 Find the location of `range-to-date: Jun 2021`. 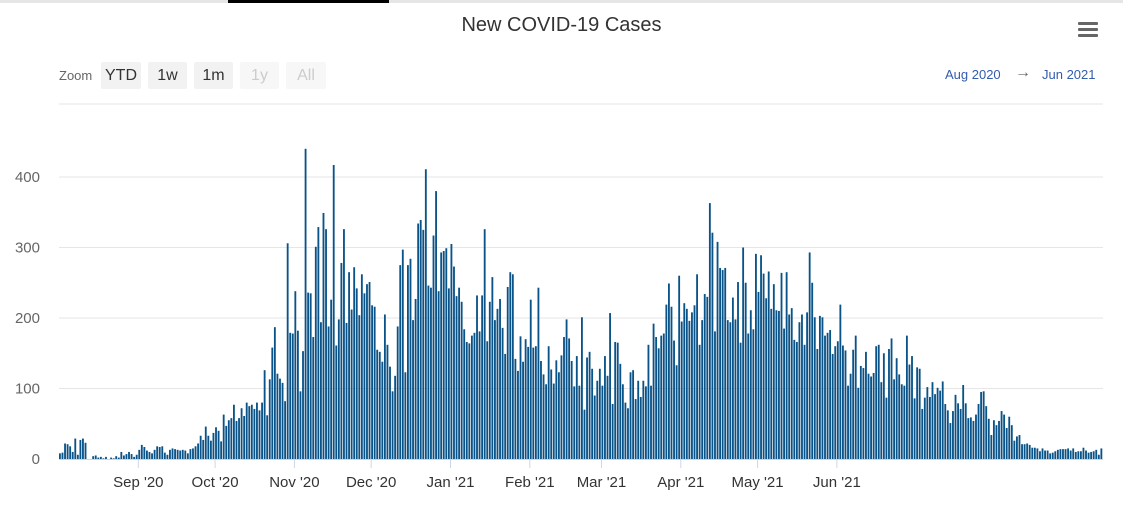

range-to-date: Jun 2021 is located at coordinates (1069, 74).